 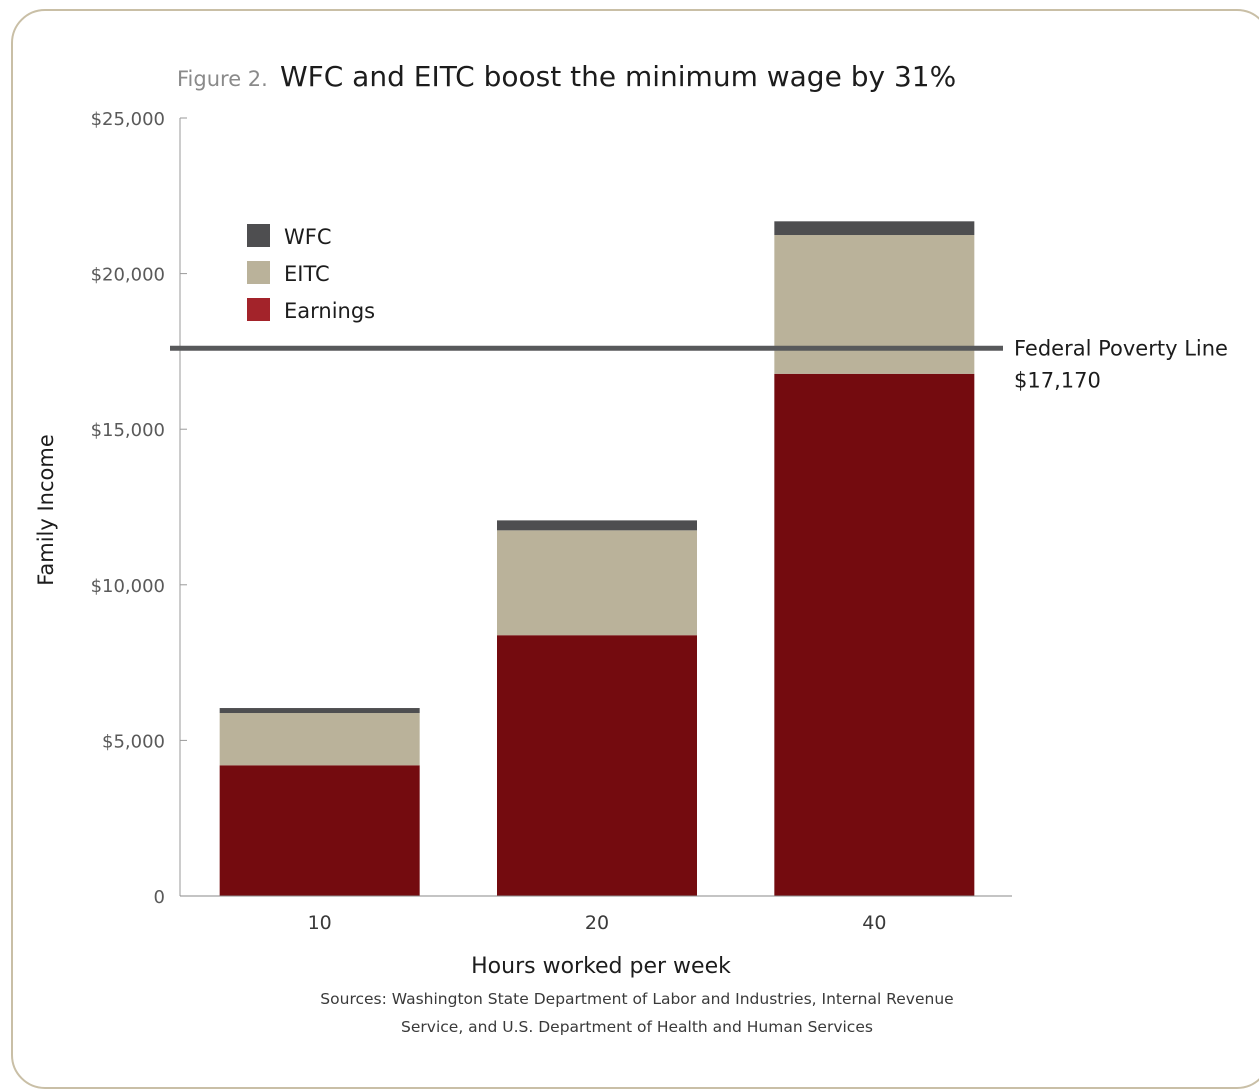 What do you see at coordinates (1121, 348) in the screenshot?
I see `poverty-line-label: Federal Poverty Line` at bounding box center [1121, 348].